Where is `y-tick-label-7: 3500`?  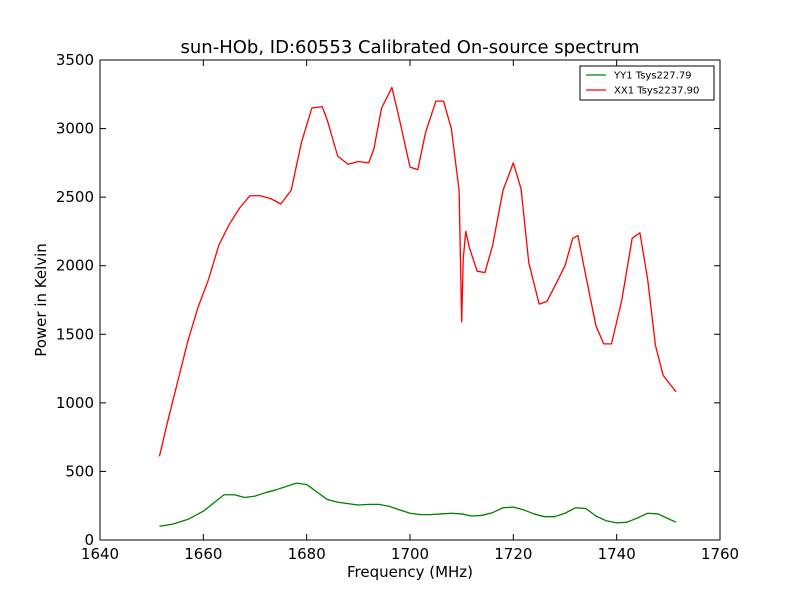
y-tick-label-7: 3500 is located at coordinates (75, 60).